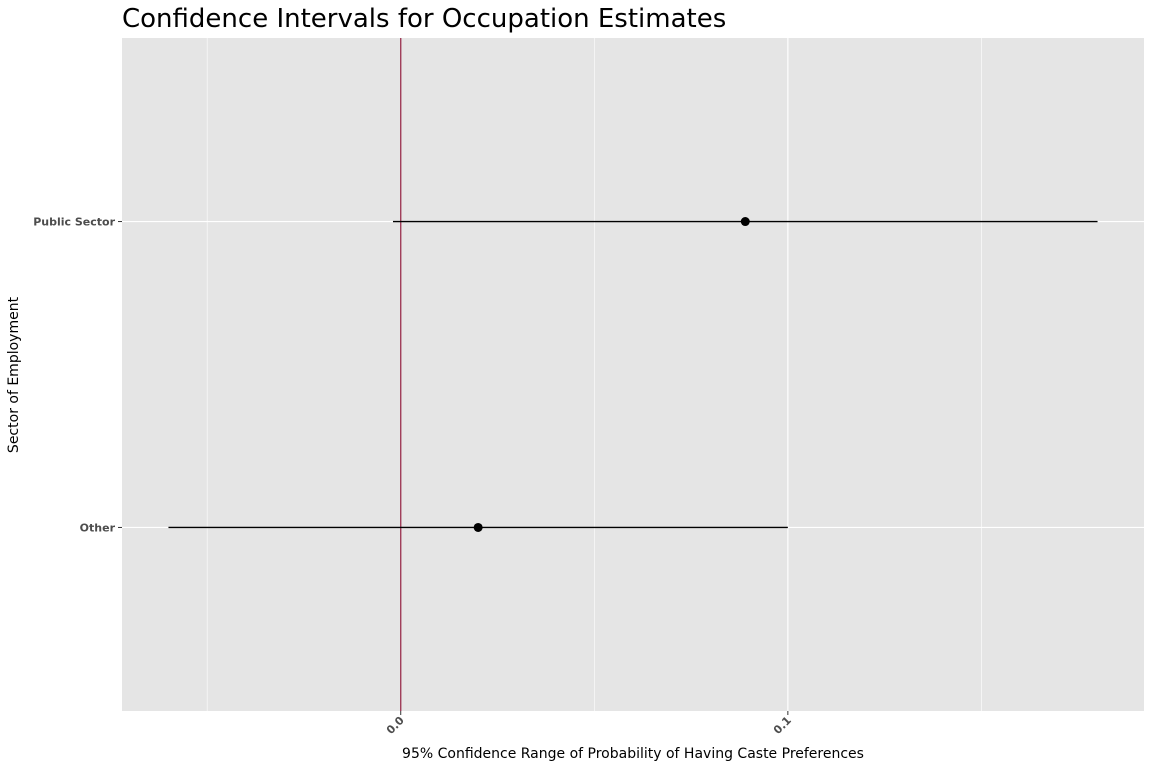  What do you see at coordinates (395, 725) in the screenshot?
I see `x-tick-label-0: 0.0` at bounding box center [395, 725].